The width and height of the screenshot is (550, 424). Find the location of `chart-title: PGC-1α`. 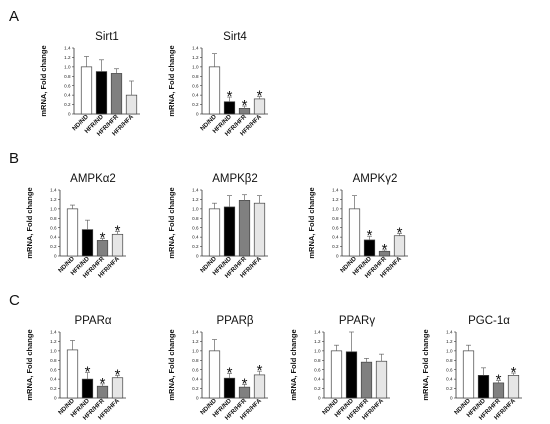

chart-title: PGC-1α is located at coordinates (489, 321).